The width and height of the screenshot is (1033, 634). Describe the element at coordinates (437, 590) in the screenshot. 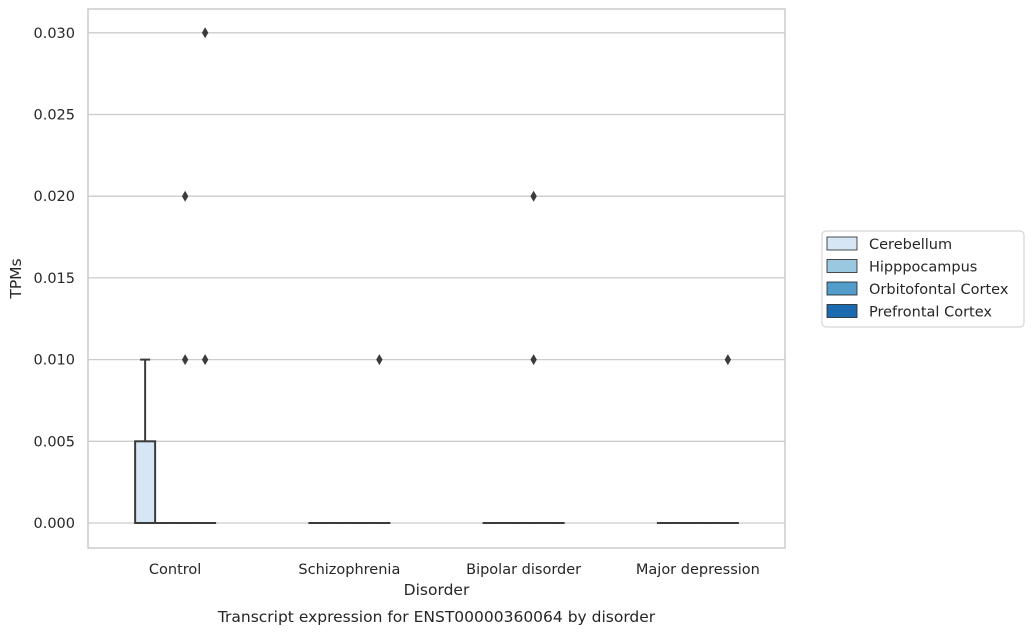

I see `x-axis-label: Disorder` at that location.